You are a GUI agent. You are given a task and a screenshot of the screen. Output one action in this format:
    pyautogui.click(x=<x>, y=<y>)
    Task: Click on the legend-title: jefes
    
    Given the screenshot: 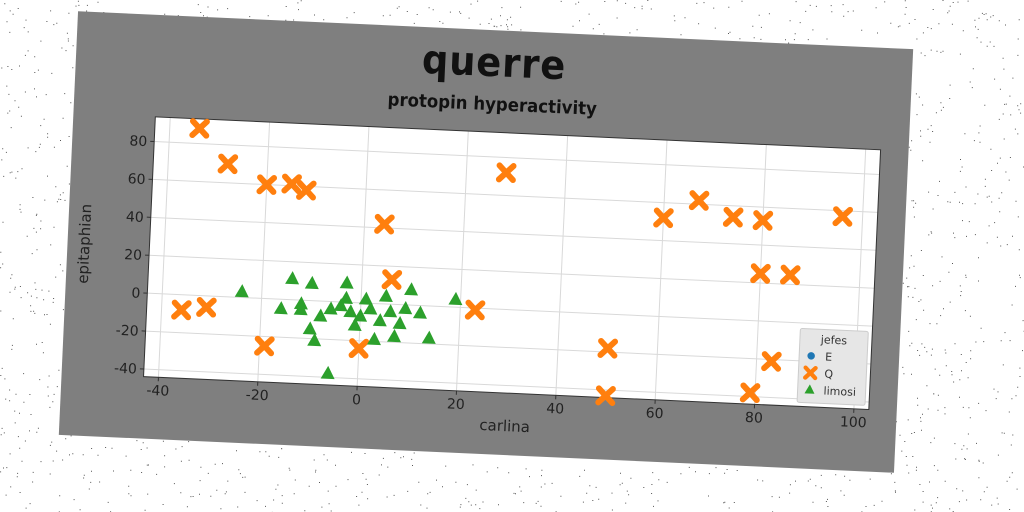 What is the action you would take?
    pyautogui.click(x=834, y=340)
    